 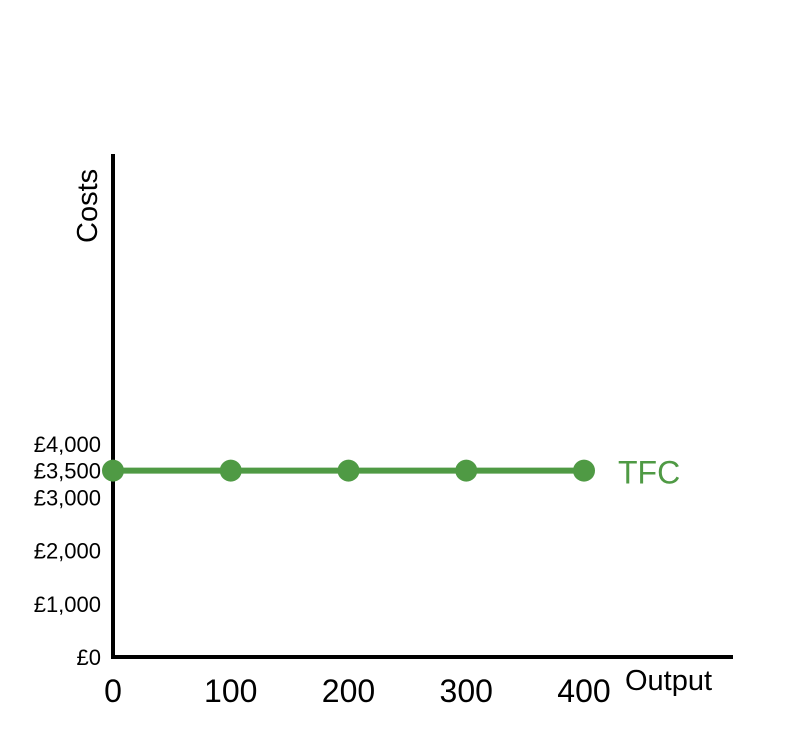 What do you see at coordinates (583, 691) in the screenshot?
I see `x-tick-label: 400` at bounding box center [583, 691].